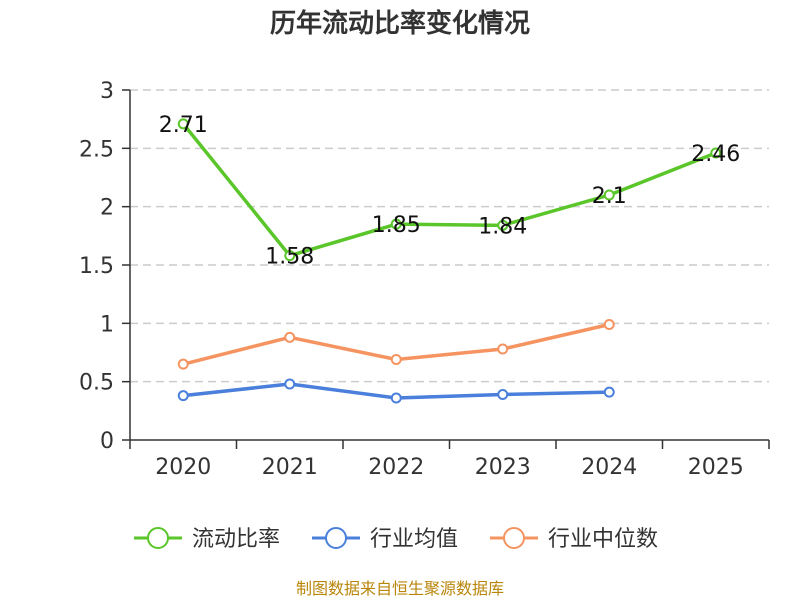  I want to click on legend-item-0: 流动比率, so click(207, 539).